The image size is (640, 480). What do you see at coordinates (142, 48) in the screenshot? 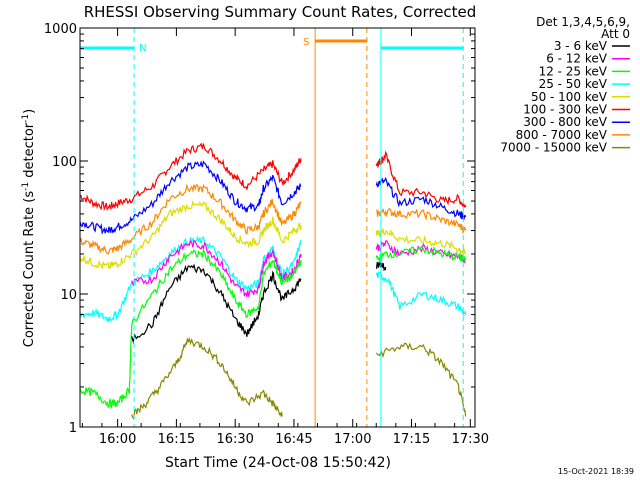
I see `night-label: N` at bounding box center [142, 48].